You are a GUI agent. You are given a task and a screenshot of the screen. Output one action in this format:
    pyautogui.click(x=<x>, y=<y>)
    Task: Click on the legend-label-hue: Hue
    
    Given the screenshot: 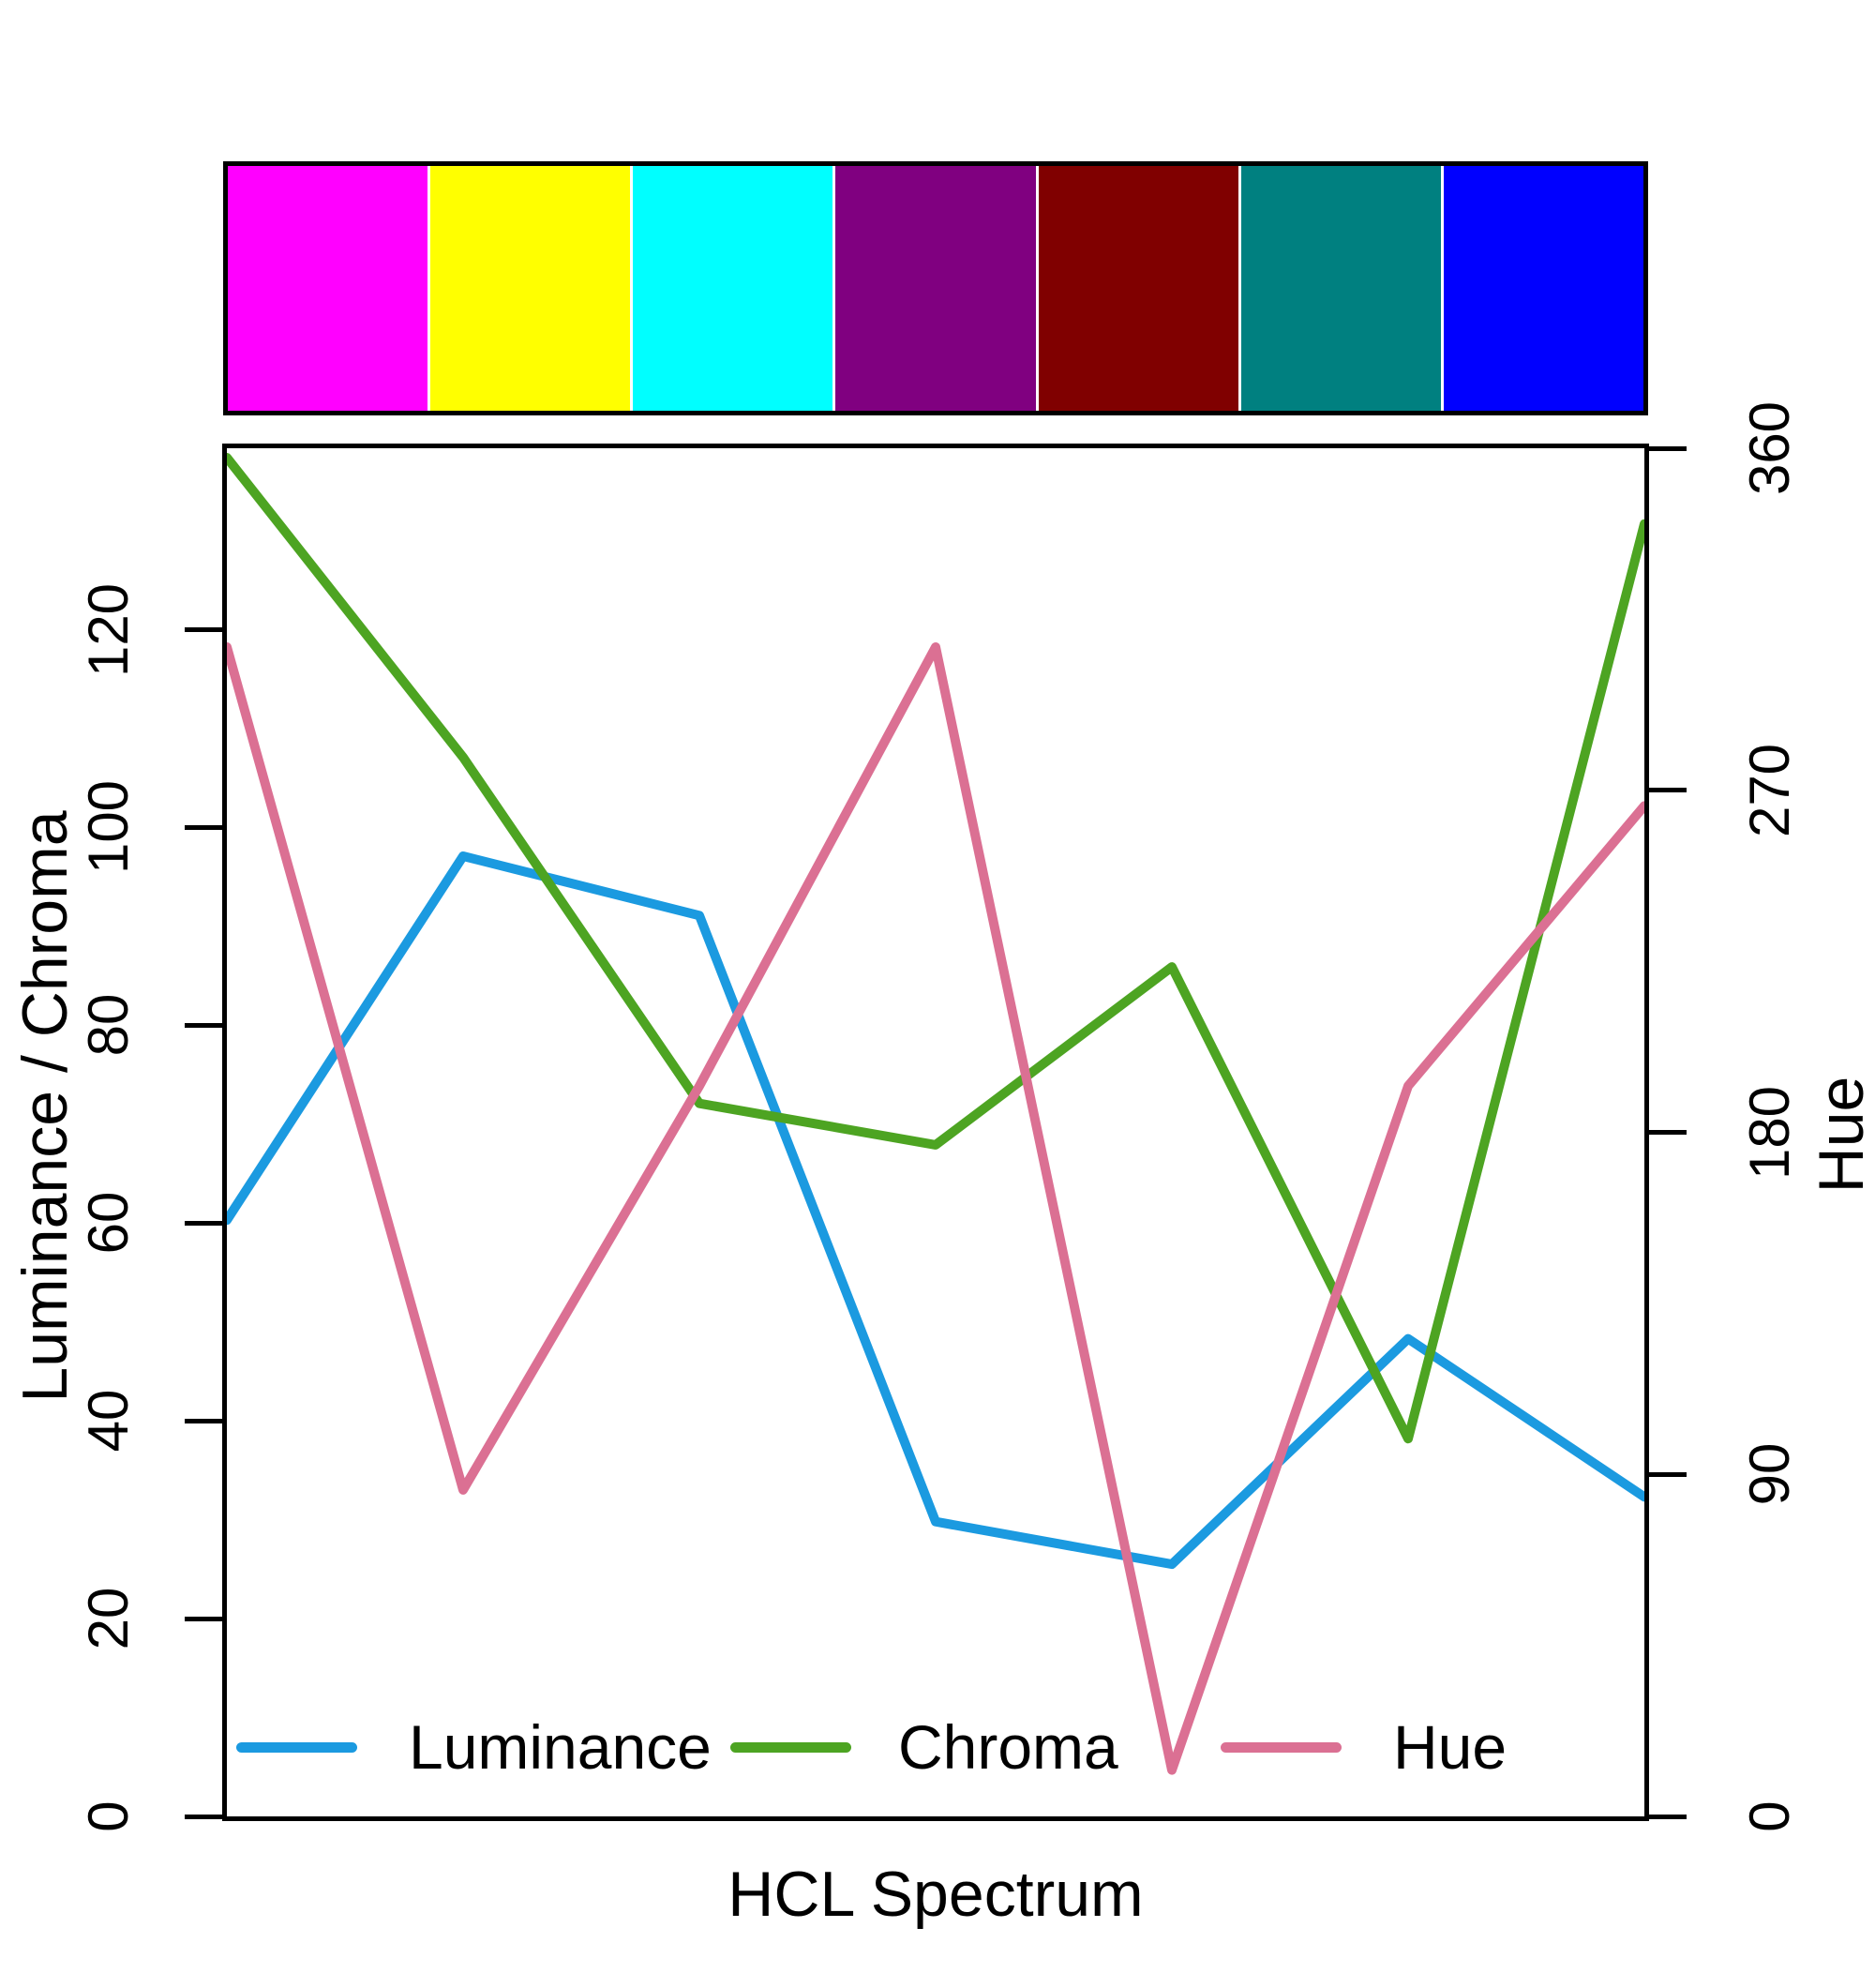 What is the action you would take?
    pyautogui.click(x=1450, y=1747)
    